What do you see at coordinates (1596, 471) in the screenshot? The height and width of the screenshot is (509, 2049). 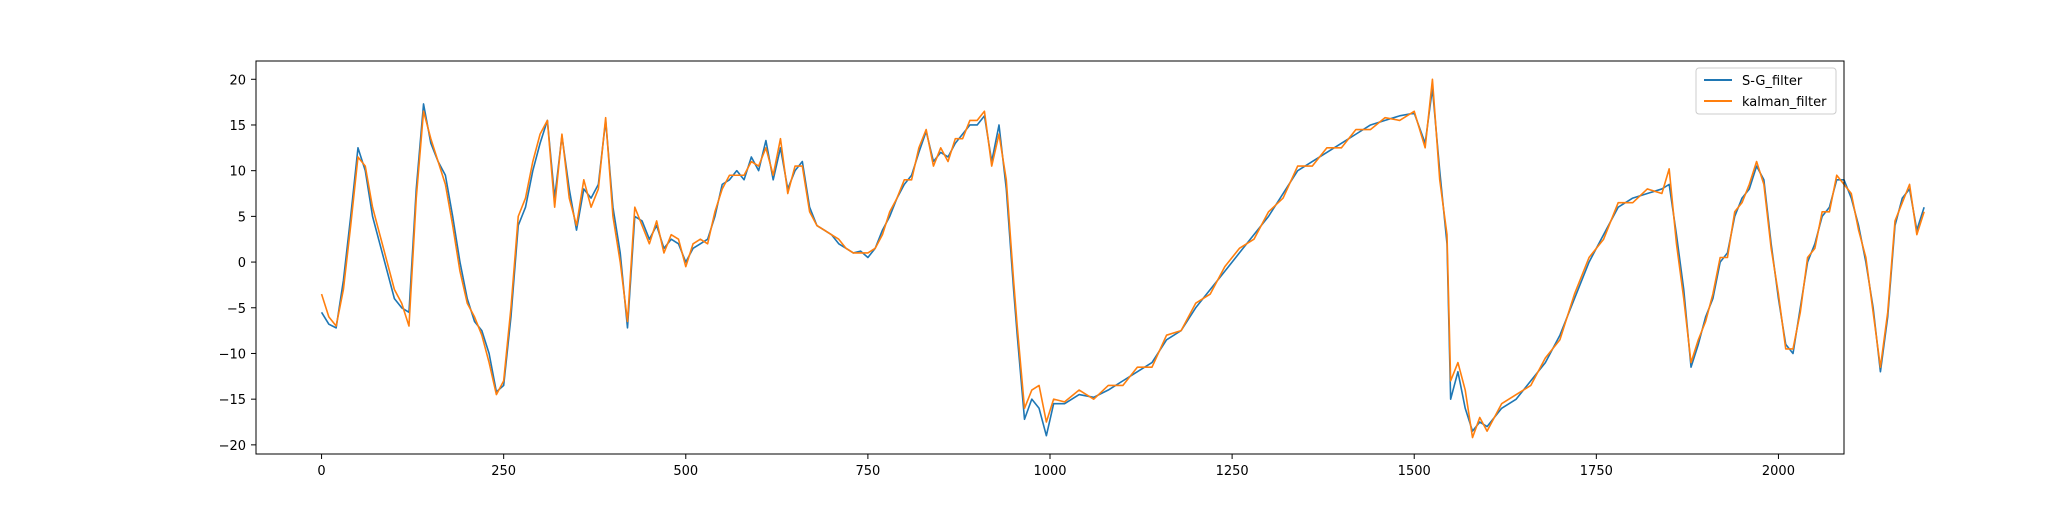 I see `x-tick-label: 1750` at bounding box center [1596, 471].